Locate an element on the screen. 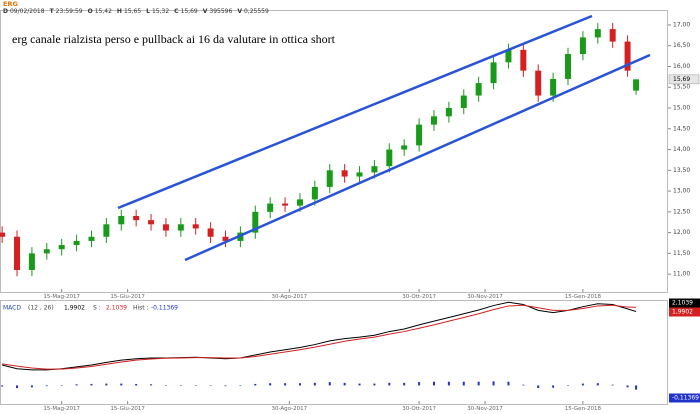 The height and width of the screenshot is (414, 700). y-tick-label: 11,00 is located at coordinates (681, 274).